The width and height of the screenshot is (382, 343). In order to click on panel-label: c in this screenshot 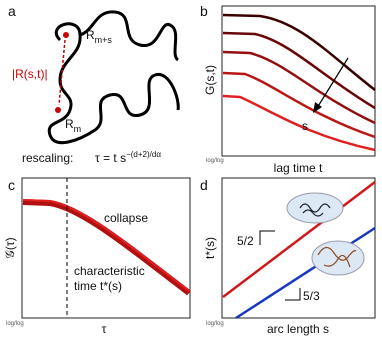, I will do `click(11, 185)`.